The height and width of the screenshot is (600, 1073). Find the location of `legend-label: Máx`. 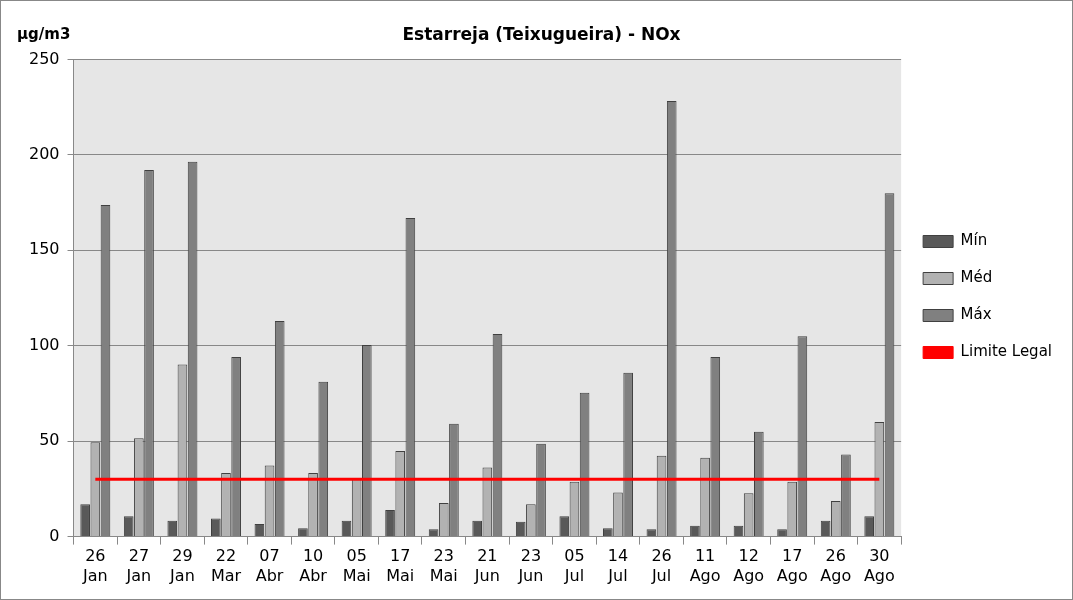

legend-label: Máx is located at coordinates (976, 314).